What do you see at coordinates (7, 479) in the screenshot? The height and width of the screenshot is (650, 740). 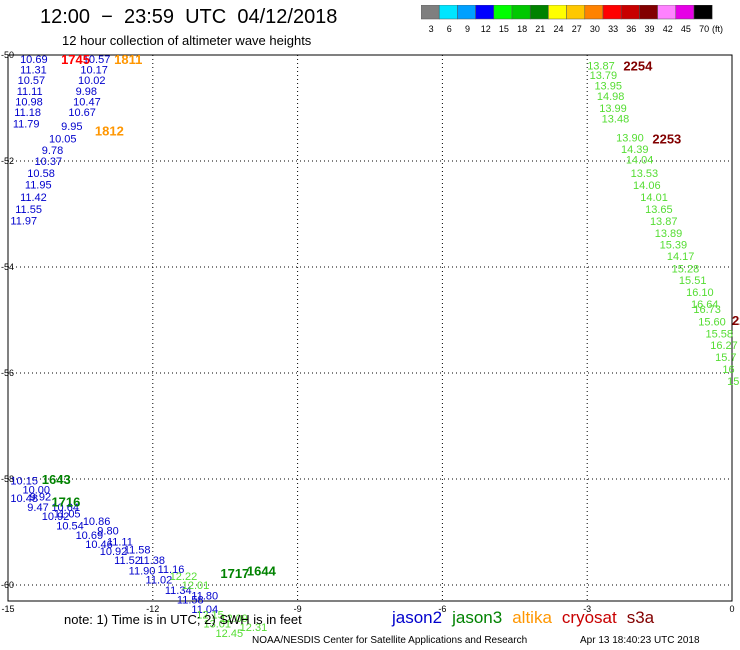 I see `latitude-tick-label: -58` at bounding box center [7, 479].